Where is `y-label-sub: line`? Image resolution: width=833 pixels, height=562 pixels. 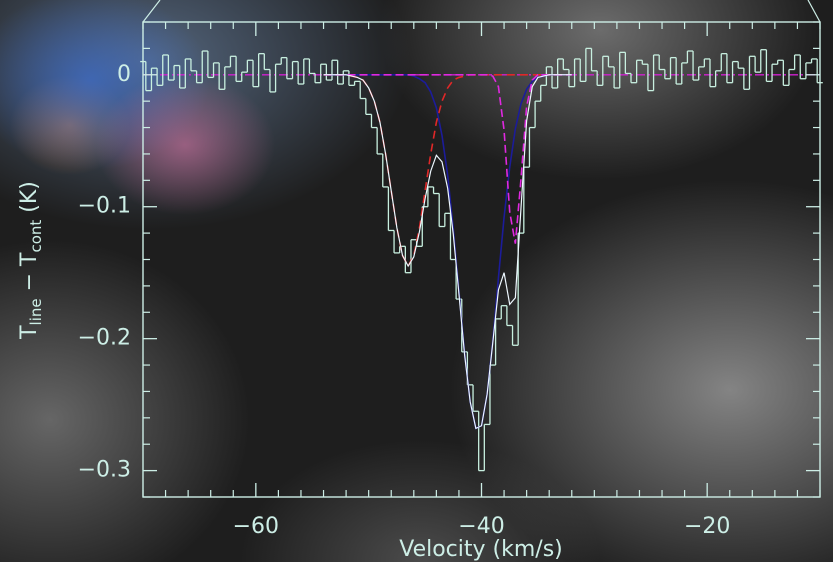 y-label-sub: line is located at coordinates (36, 311).